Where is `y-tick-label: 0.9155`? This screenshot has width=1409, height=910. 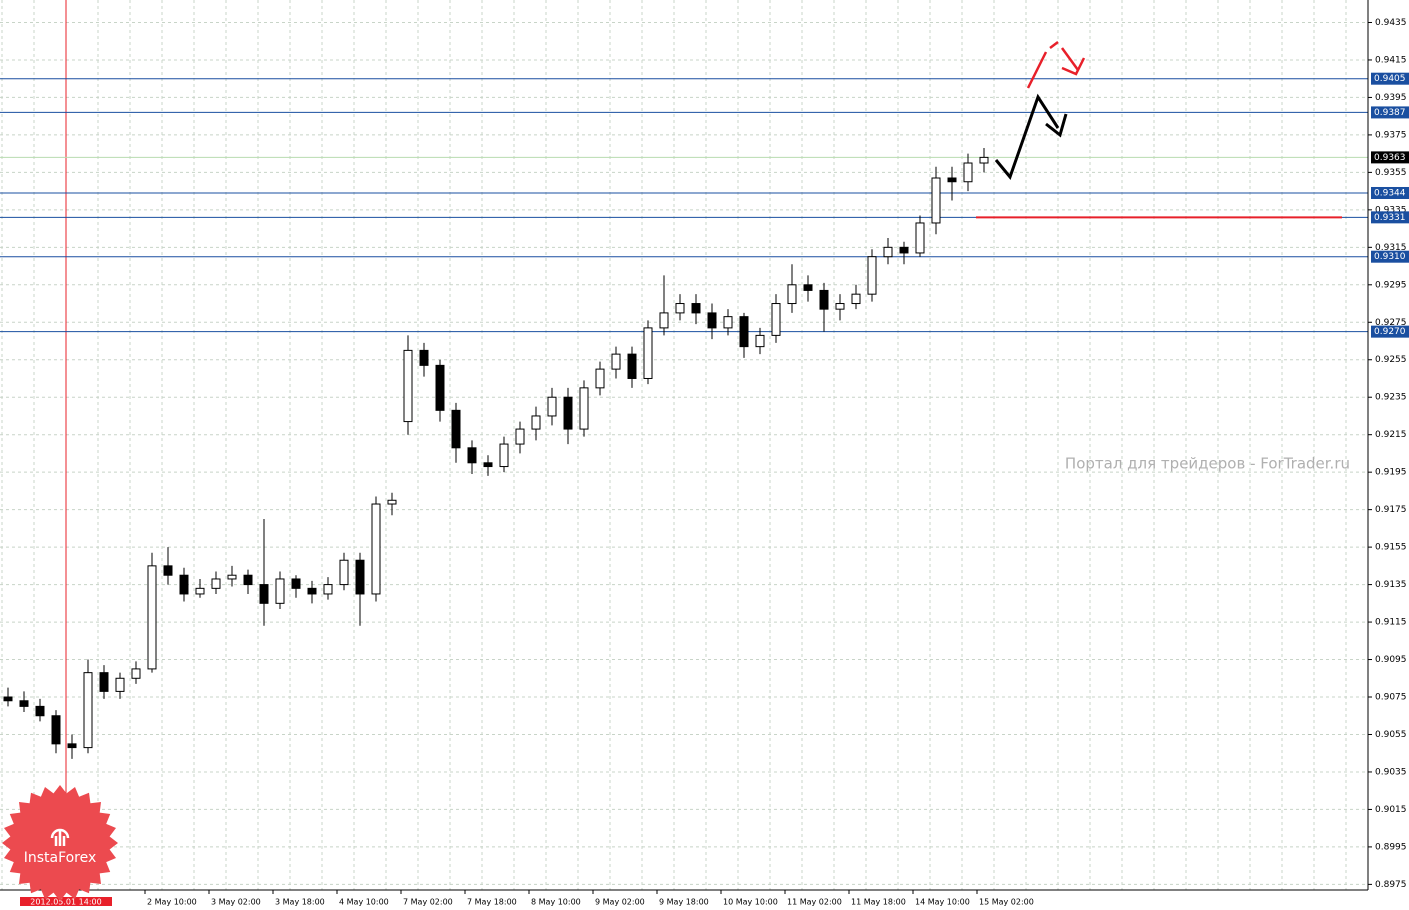 y-tick-label: 0.9155 is located at coordinates (1391, 548).